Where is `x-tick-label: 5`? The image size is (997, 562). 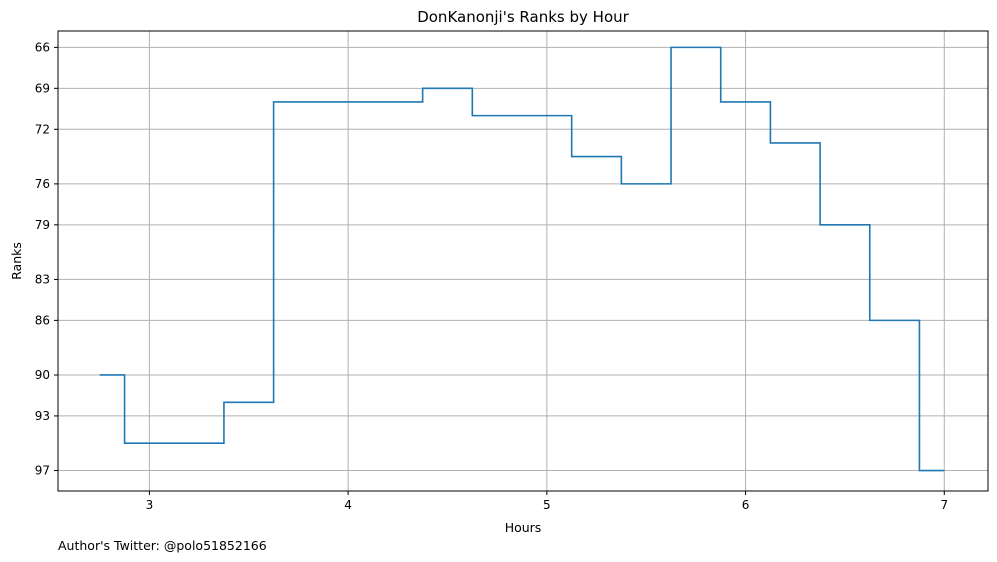
x-tick-label: 5 is located at coordinates (547, 505).